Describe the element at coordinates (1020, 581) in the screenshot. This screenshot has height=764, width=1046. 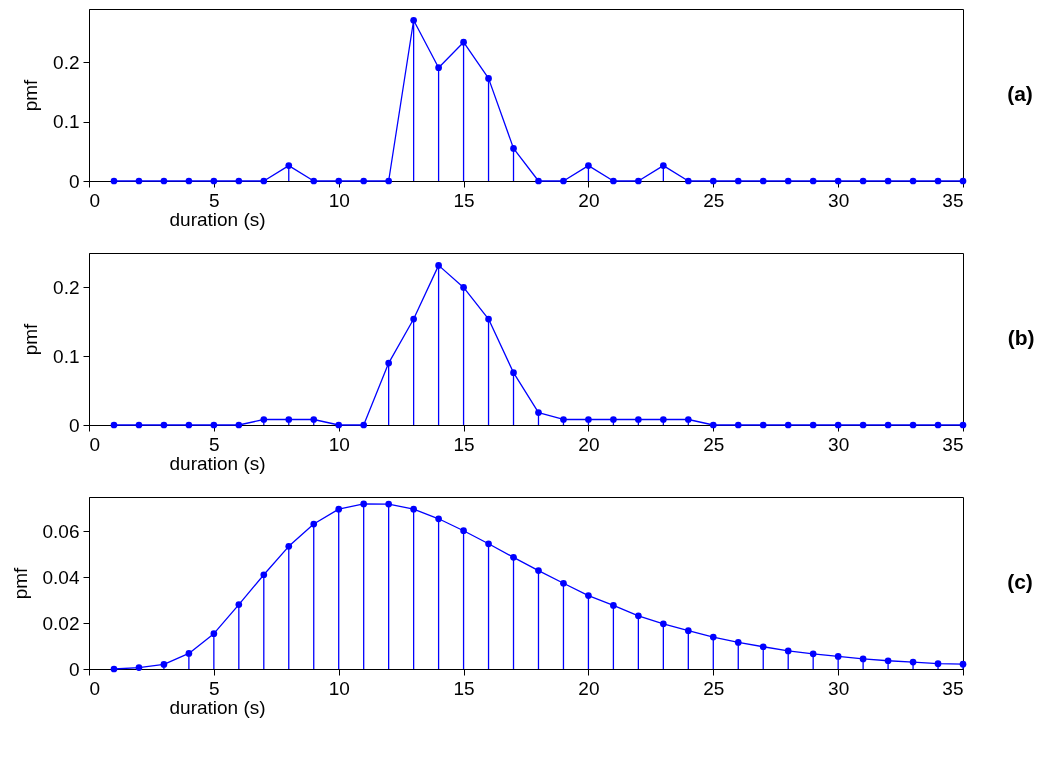
I see `text: (c)` at that location.